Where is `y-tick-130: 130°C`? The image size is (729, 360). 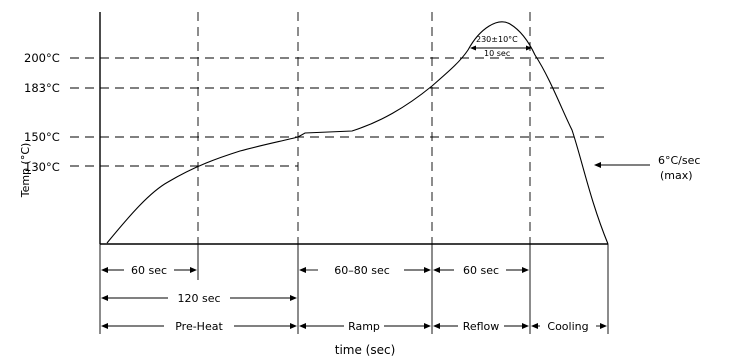
y-tick-130: 130°C is located at coordinates (42, 167).